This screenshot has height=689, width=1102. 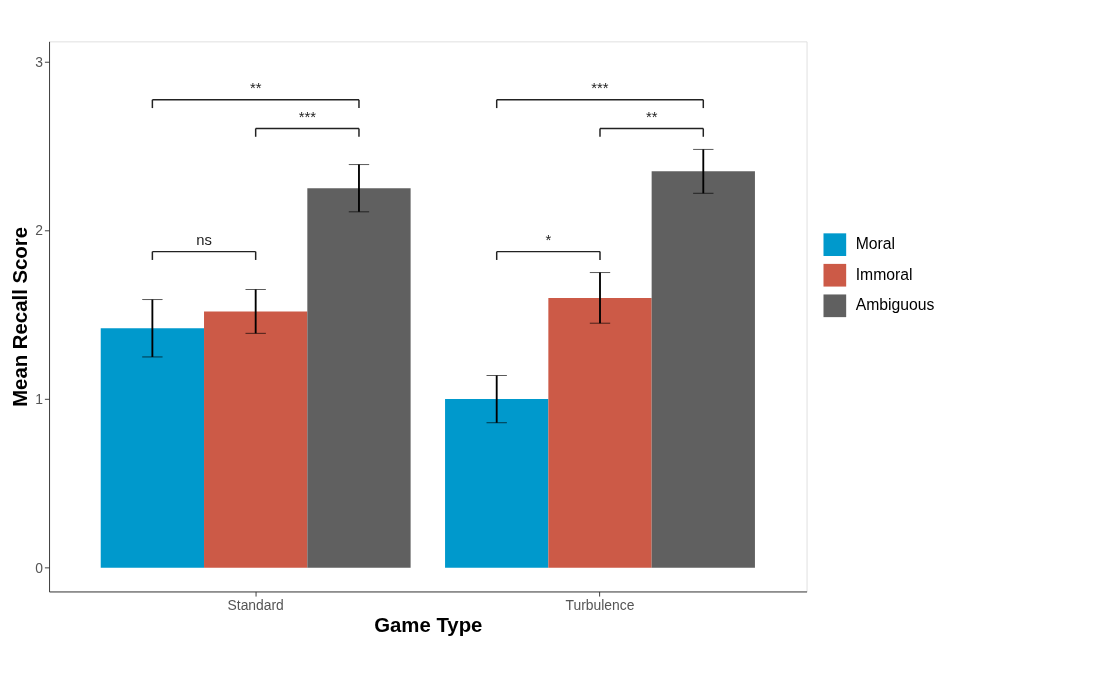 I want to click on legend-label: Moral, so click(x=875, y=244).